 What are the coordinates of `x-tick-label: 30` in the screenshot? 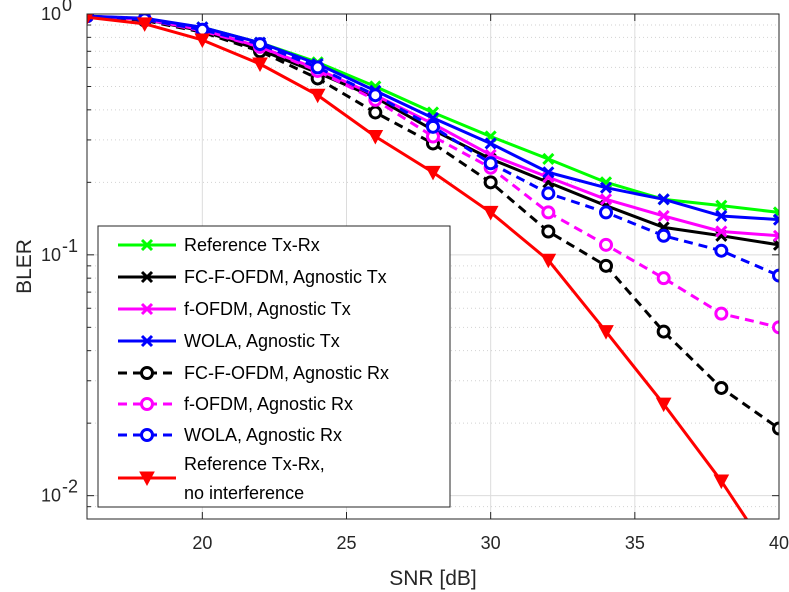 It's located at (491, 543).